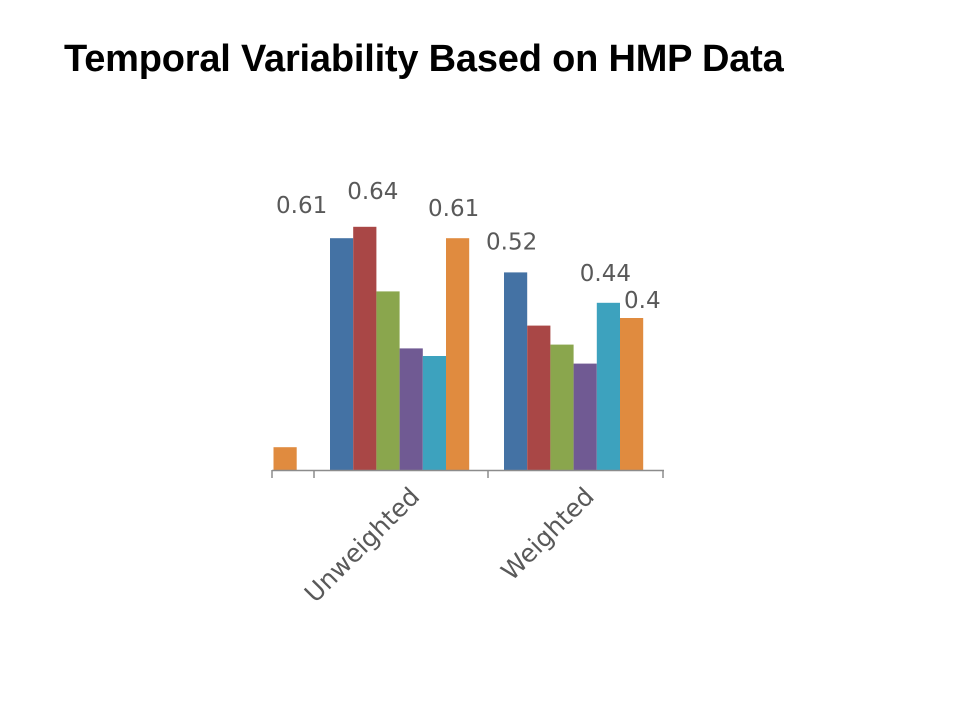 The image size is (960, 720). Describe the element at coordinates (605, 274) in the screenshot. I see `data-label: 0.44` at that location.